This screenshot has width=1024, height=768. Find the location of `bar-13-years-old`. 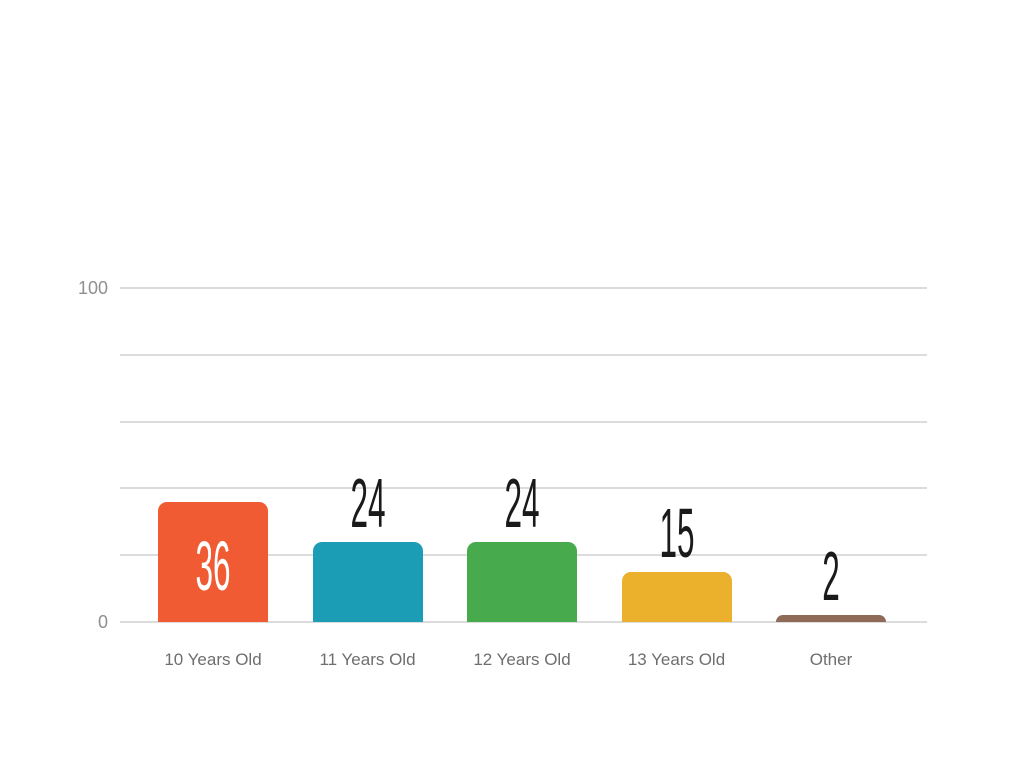

bar-13-years-old is located at coordinates (676, 596).